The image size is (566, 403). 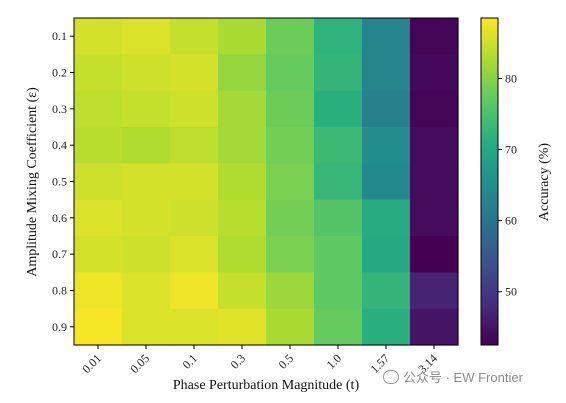 I want to click on x-axis-label: Phase Perturbation Magnitude (t), so click(x=266, y=385).